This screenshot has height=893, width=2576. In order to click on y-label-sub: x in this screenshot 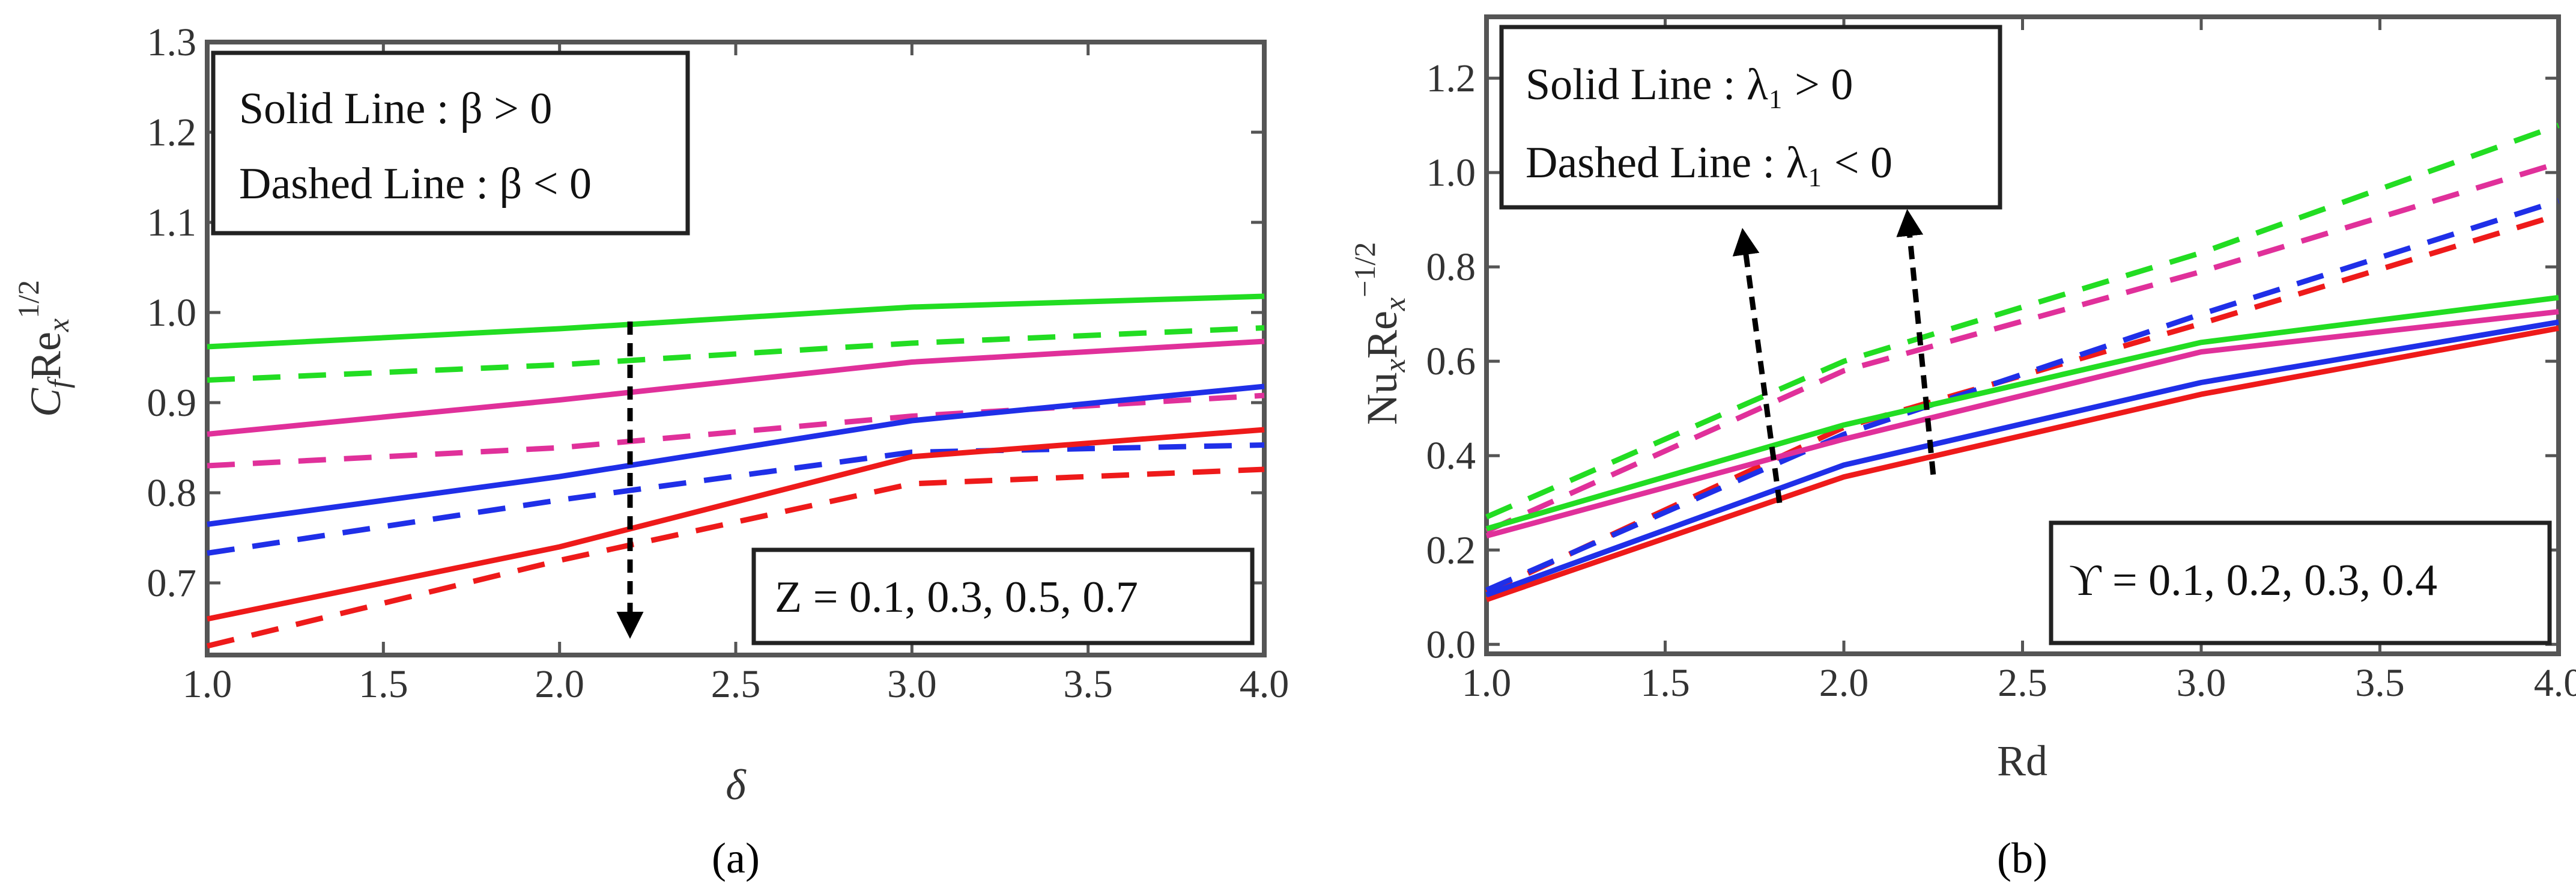, I will do `click(1394, 366)`.